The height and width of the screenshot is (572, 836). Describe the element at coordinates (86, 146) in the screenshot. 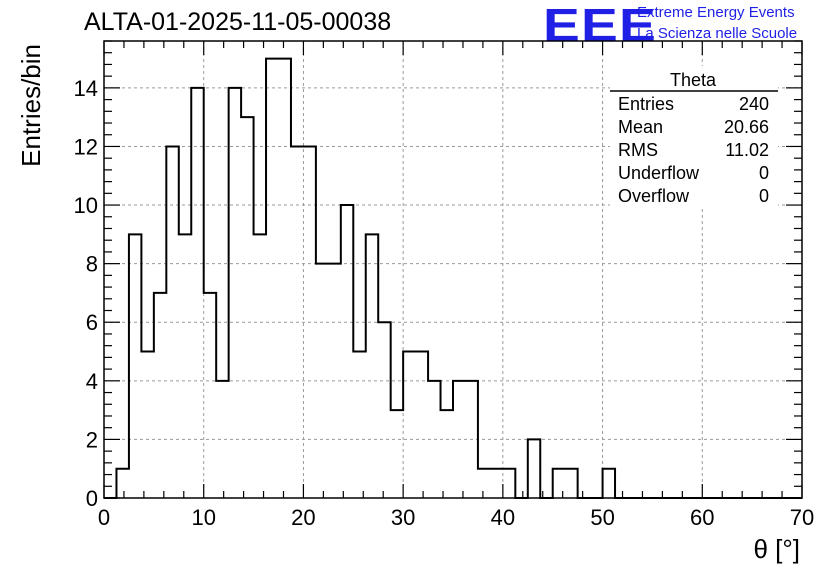

I see `y-tick-label: 12` at that location.